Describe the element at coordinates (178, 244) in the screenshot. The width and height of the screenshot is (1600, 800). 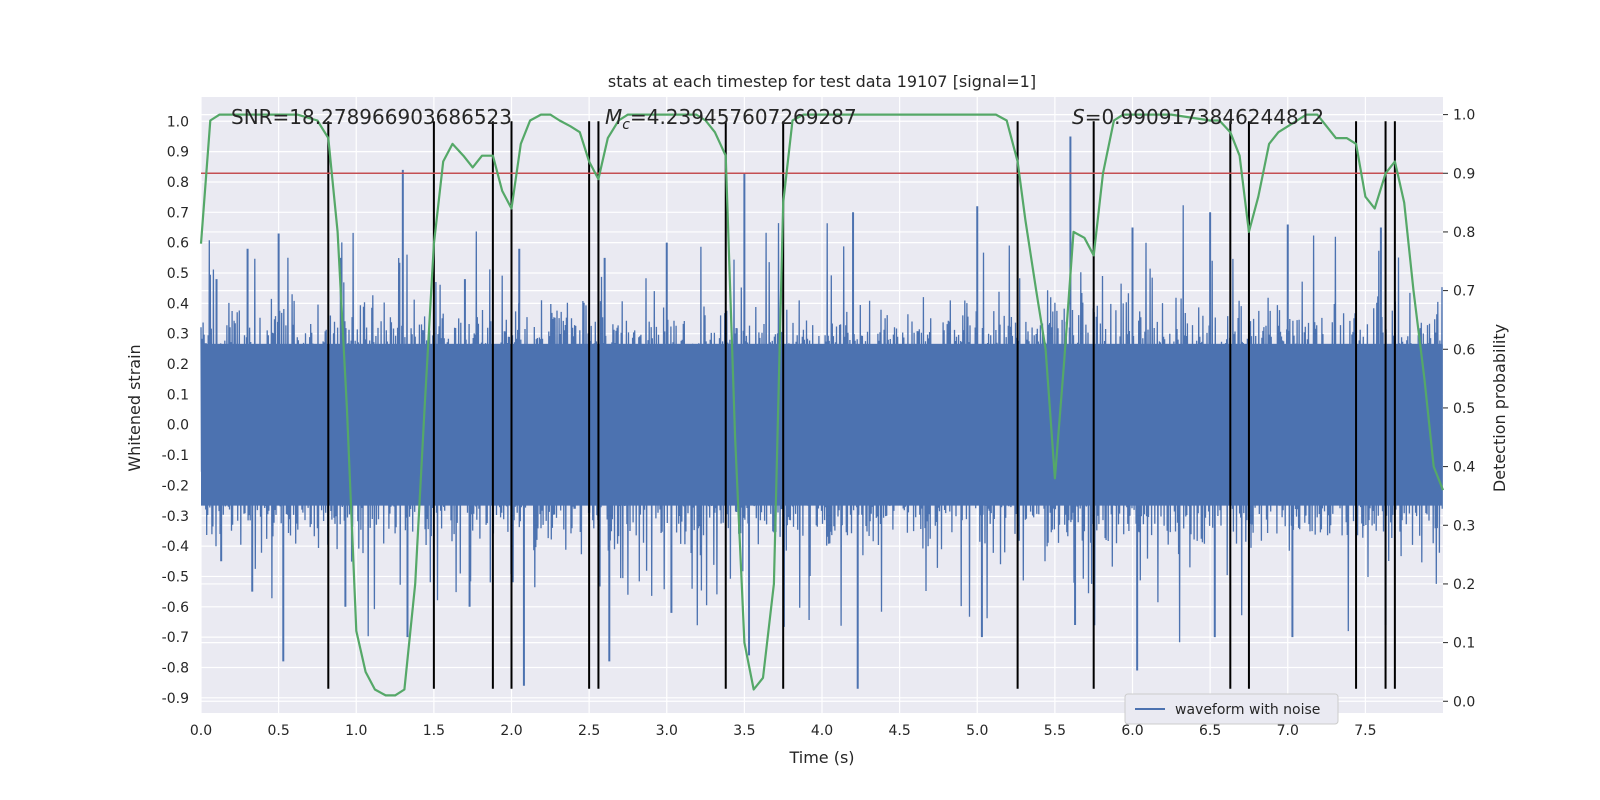
I see `y-left-tick-label: 0.6` at that location.